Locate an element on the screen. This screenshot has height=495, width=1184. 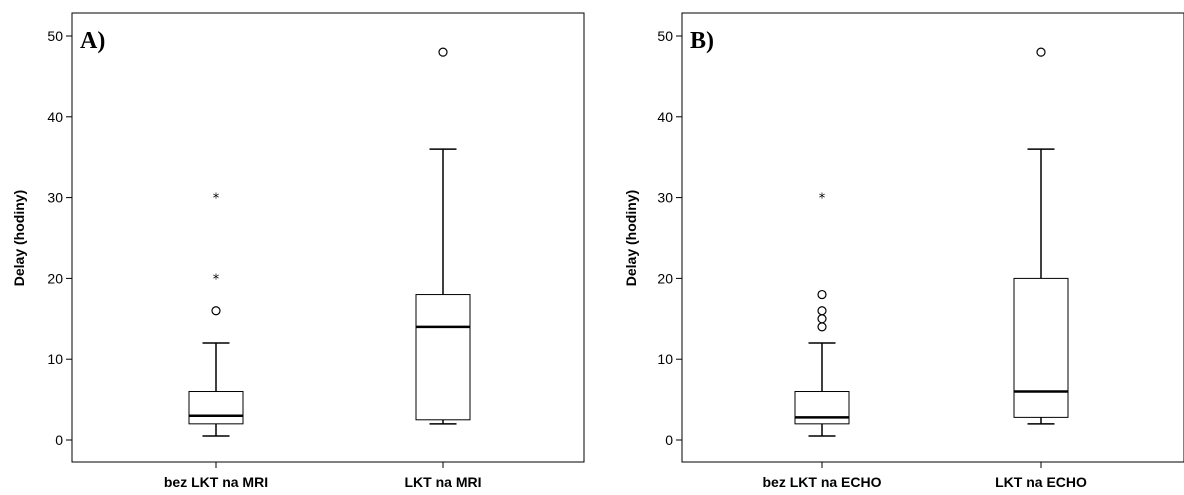
panel-label: A) is located at coordinates (92, 41).